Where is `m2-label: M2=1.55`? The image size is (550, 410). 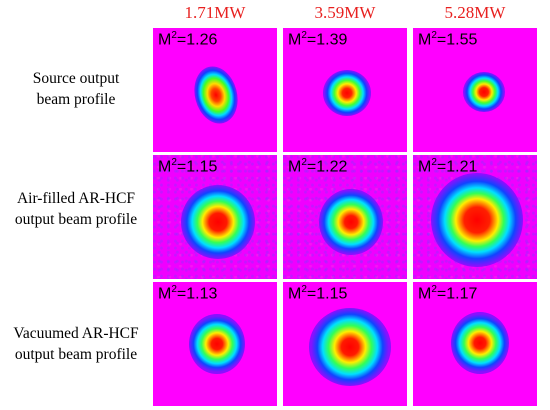 m2-label: M2=1.55 is located at coordinates (448, 39).